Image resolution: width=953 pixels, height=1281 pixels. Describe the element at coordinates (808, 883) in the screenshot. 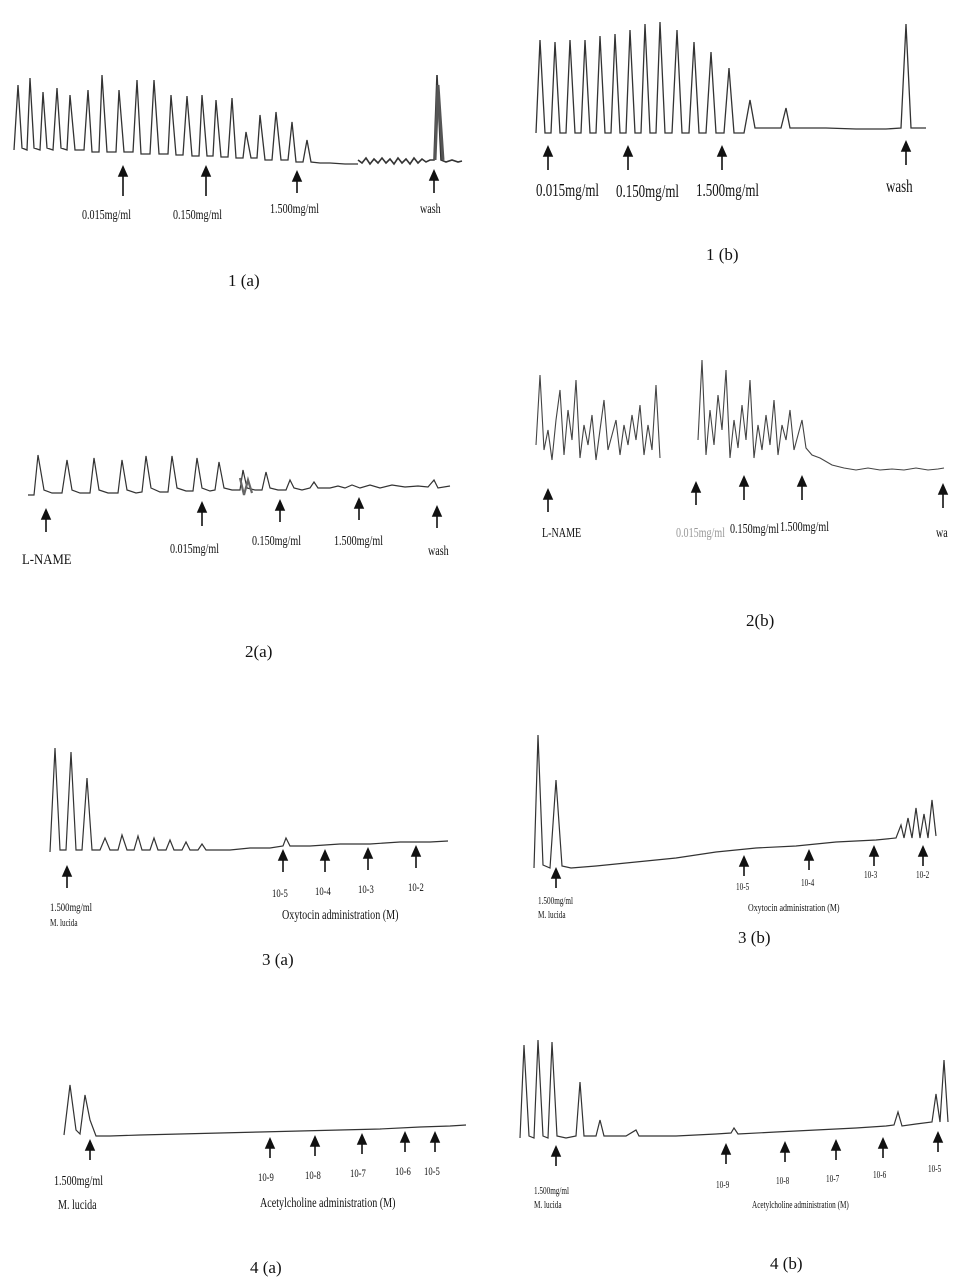

I see `label-3b-conc-2: 10-4` at that location.